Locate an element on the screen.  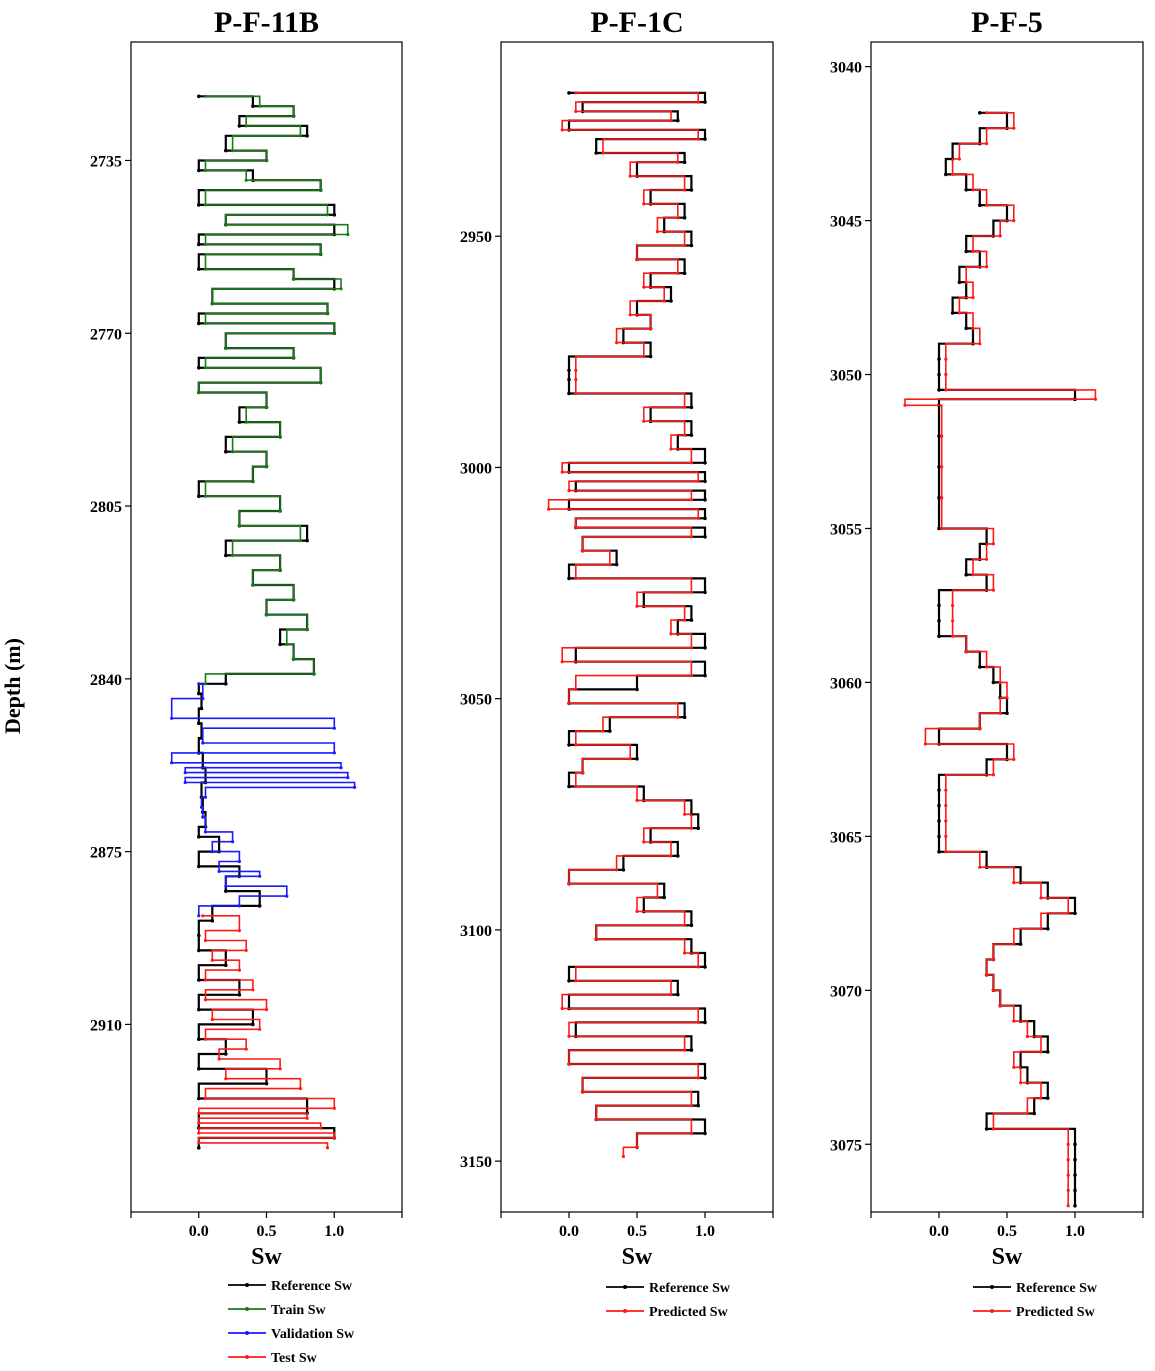
x-tick-label: 0.0 is located at coordinates (569, 1231).